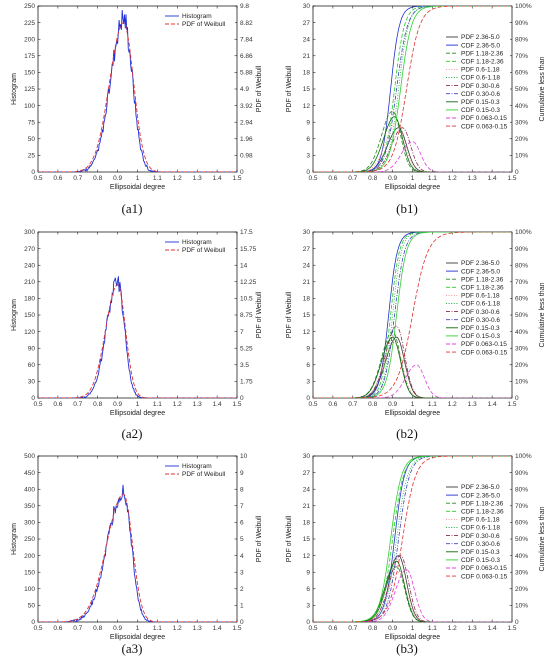  What do you see at coordinates (521, 139) in the screenshot?
I see `y2-tick-label: 20%` at bounding box center [521, 139].